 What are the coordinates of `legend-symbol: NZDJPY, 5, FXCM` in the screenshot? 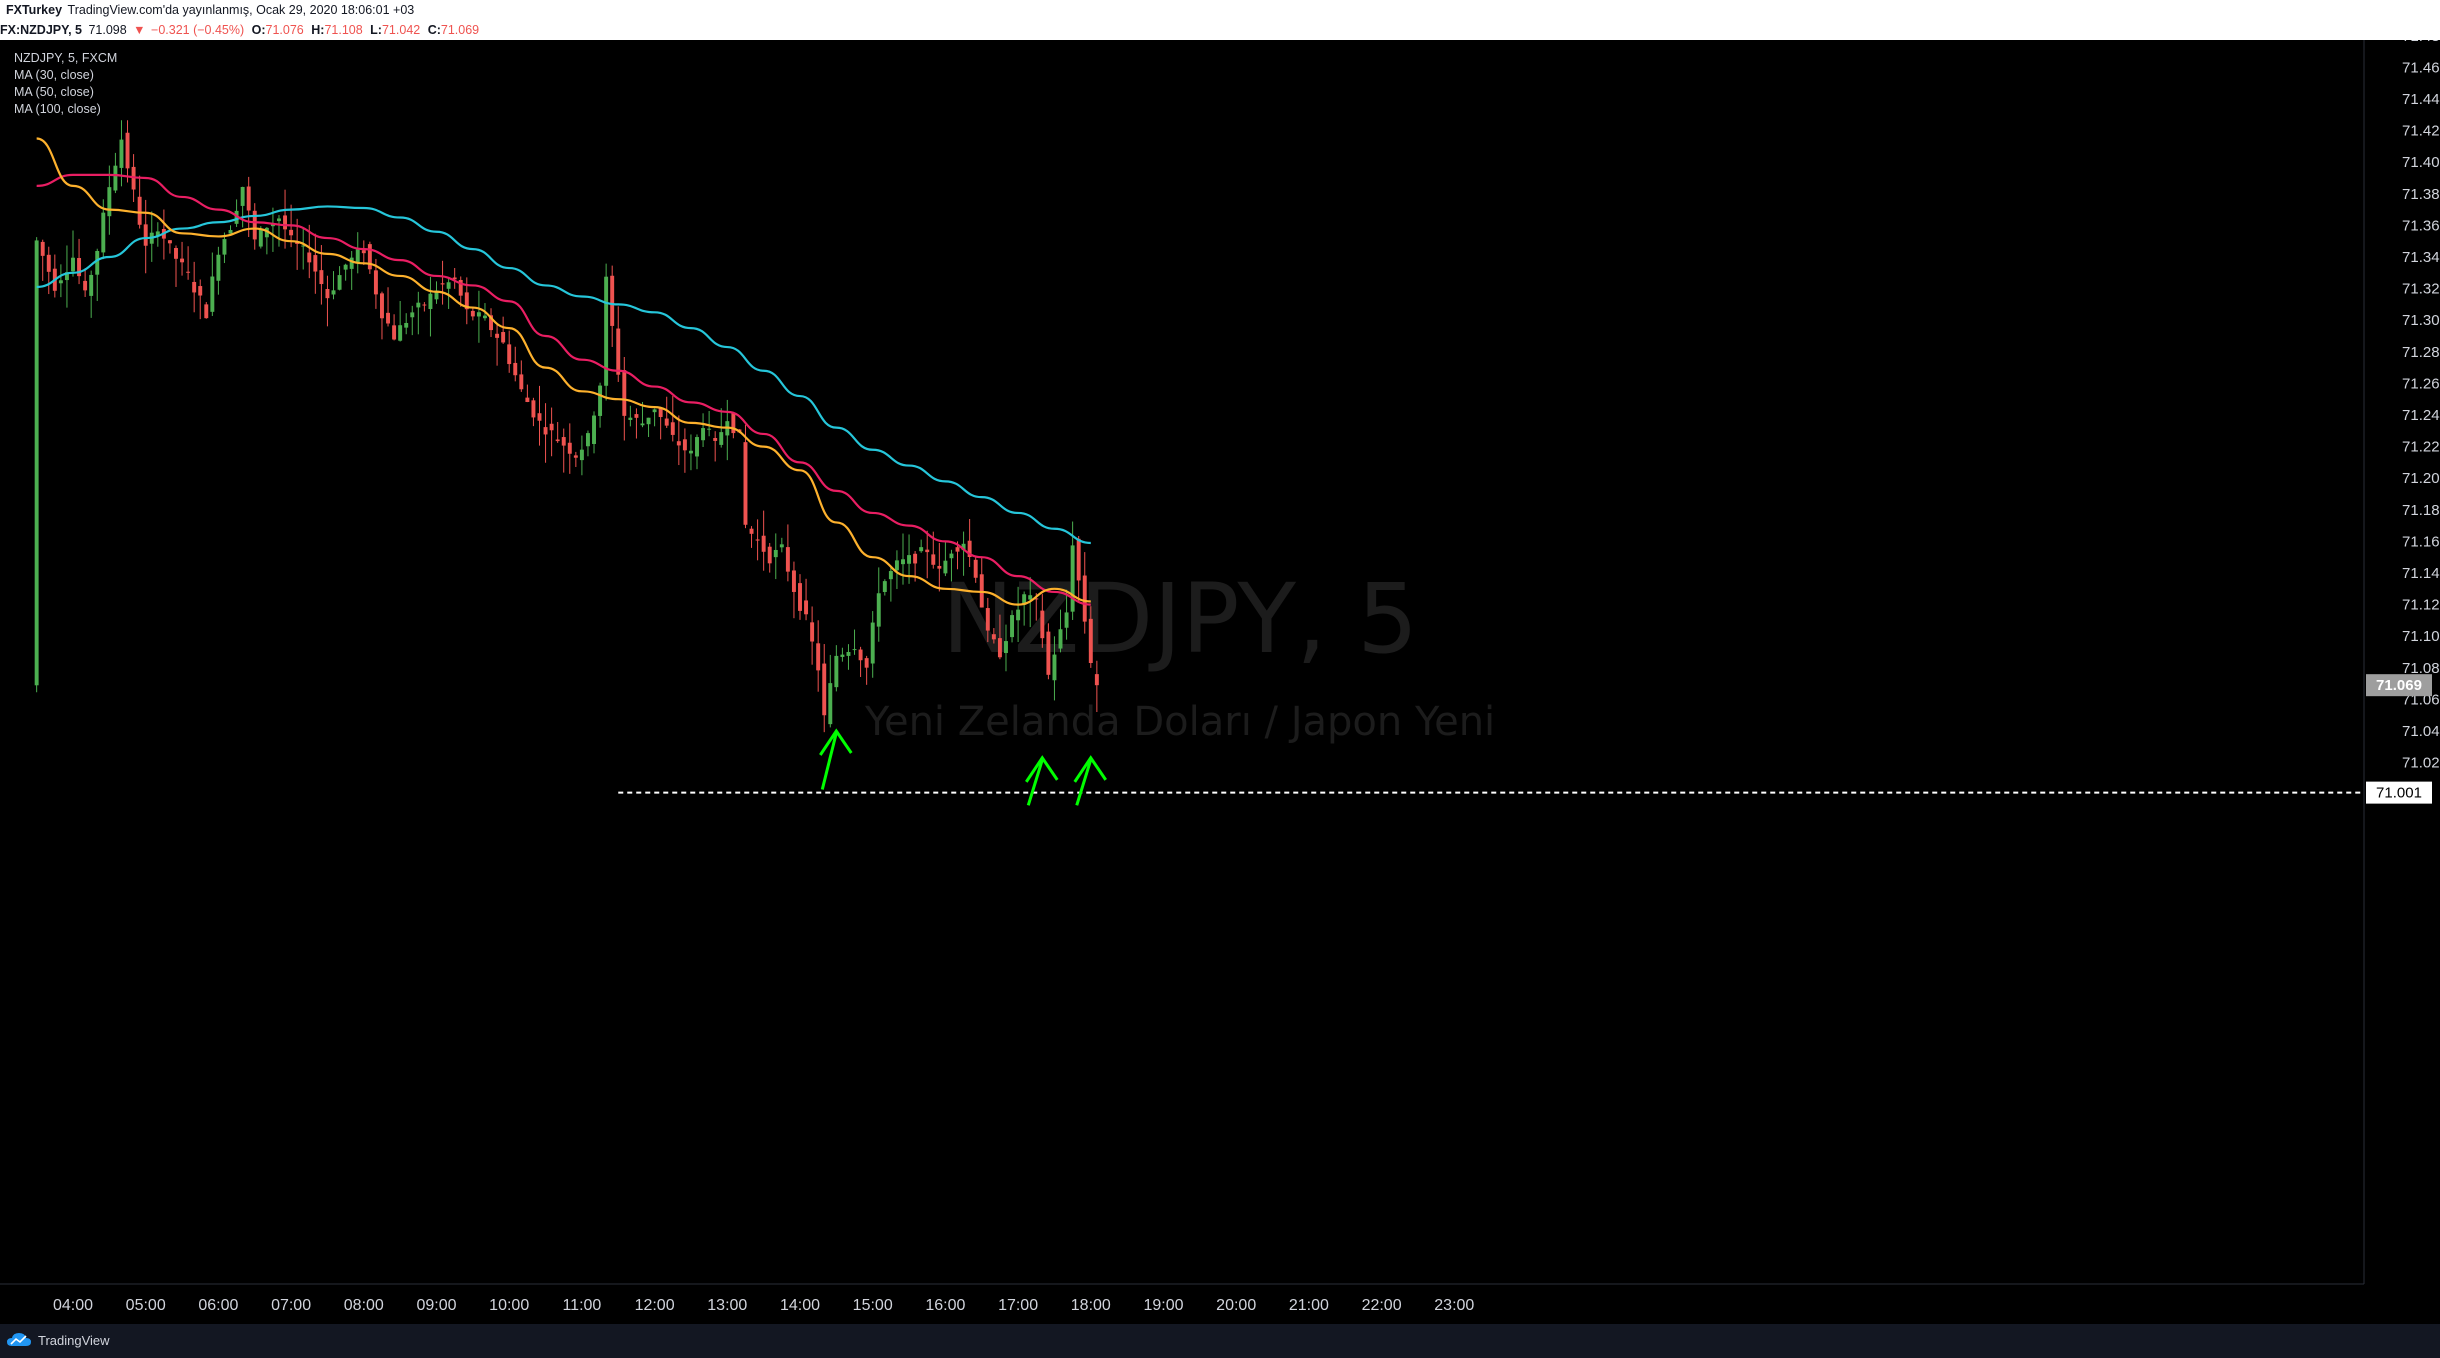 It's located at (66, 58).